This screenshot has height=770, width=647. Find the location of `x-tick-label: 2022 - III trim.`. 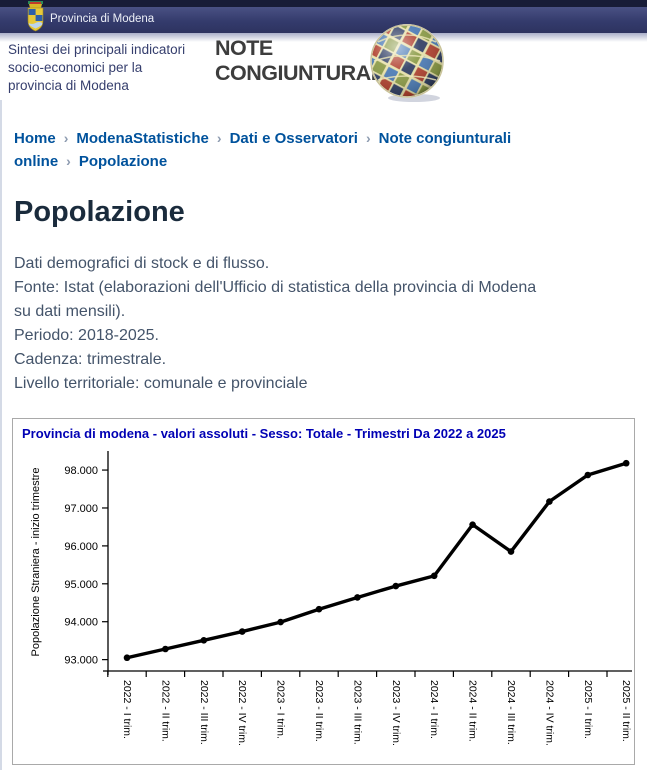

x-tick-label: 2022 - III trim. is located at coordinates (204, 712).